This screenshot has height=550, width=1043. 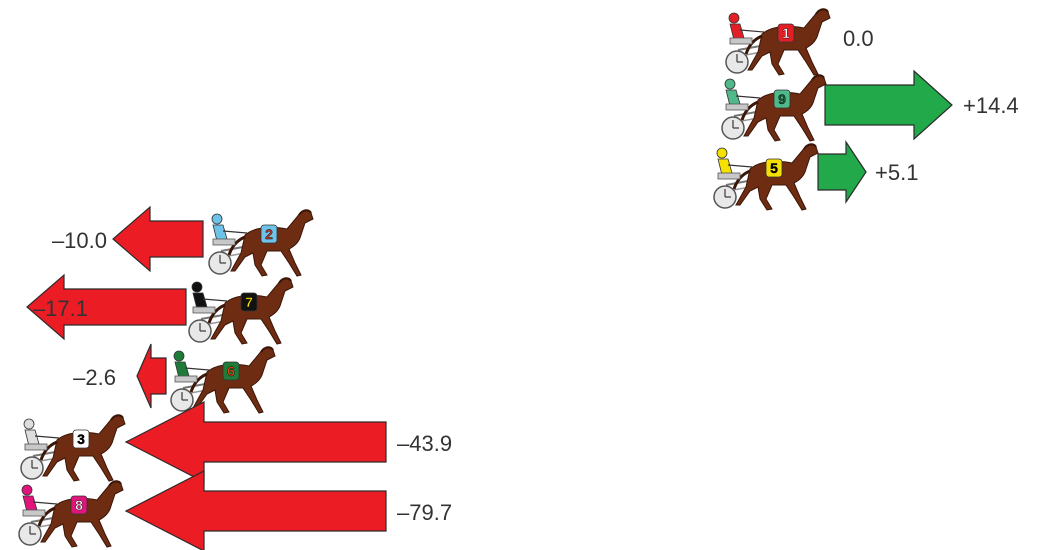 What do you see at coordinates (241, 311) in the screenshot?
I see `harness-horse-icon: 7` at bounding box center [241, 311].